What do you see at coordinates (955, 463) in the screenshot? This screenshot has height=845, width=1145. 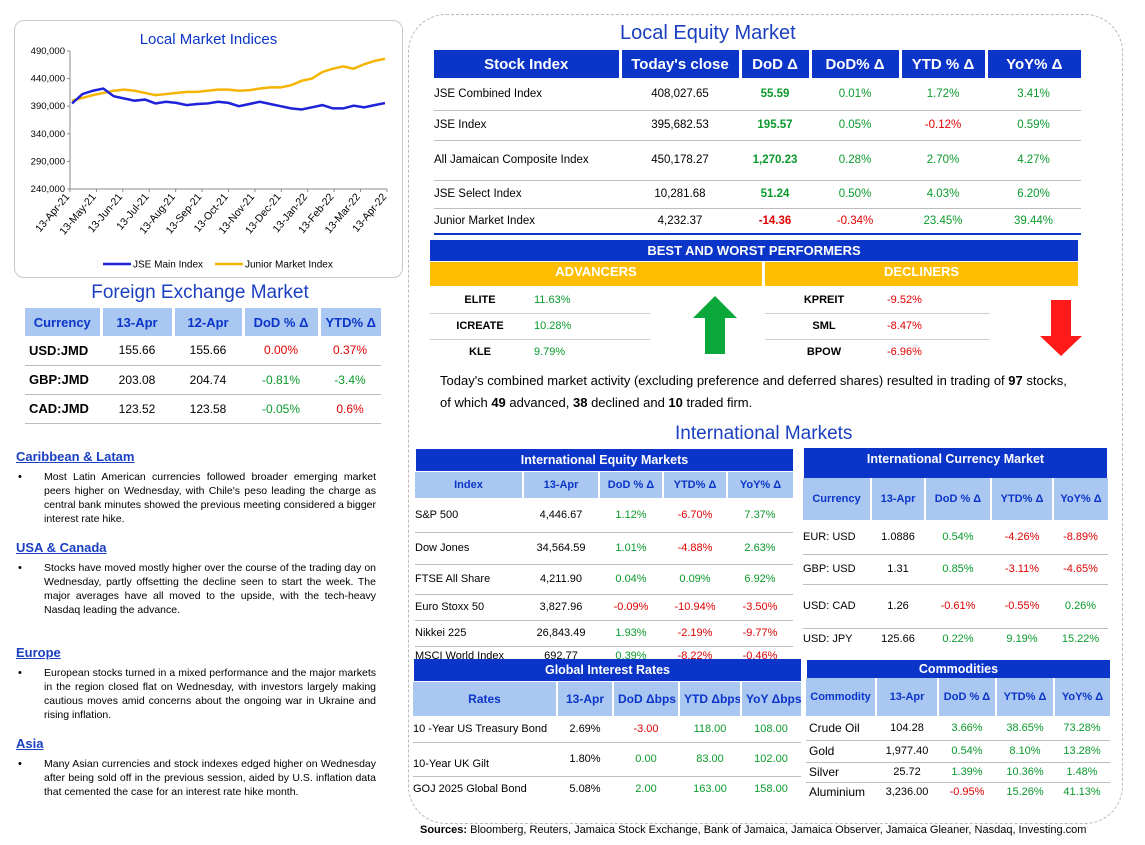 I see `intl-currency-heading: International Currency Market` at bounding box center [955, 463].